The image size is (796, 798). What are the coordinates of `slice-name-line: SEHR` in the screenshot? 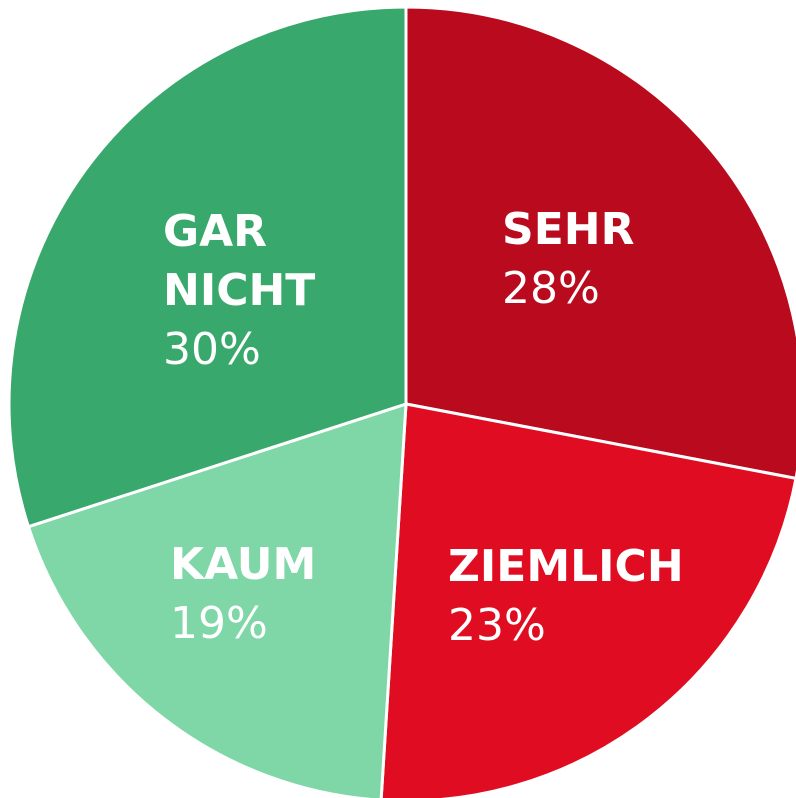 It's located at (568, 229).